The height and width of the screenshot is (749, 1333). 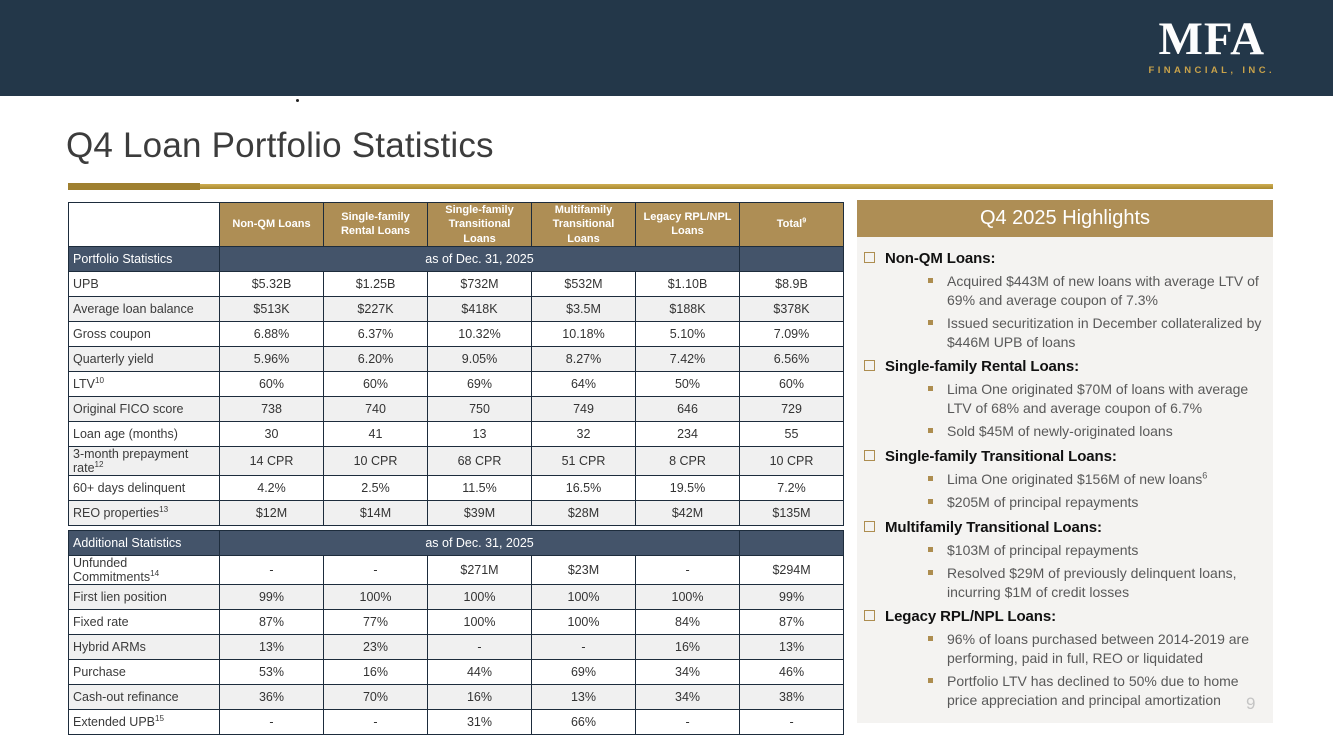 What do you see at coordinates (271, 460) in the screenshot?
I see `value-cell: 14 CPR` at bounding box center [271, 460].